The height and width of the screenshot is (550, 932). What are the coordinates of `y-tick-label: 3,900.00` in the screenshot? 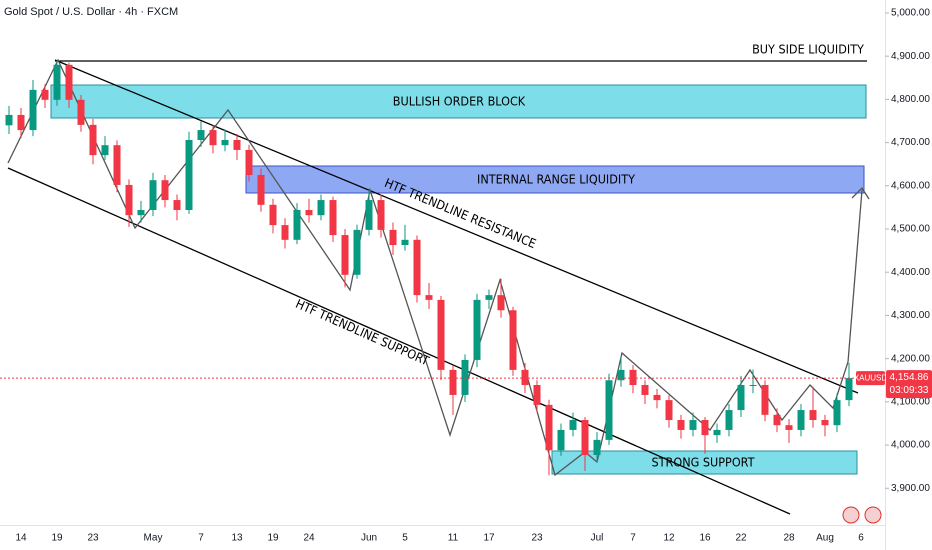 It's located at (910, 488).